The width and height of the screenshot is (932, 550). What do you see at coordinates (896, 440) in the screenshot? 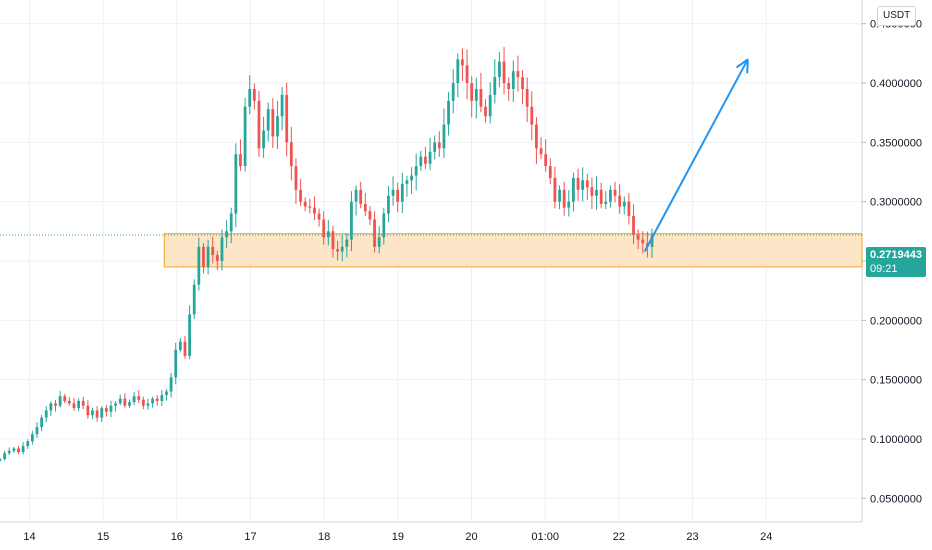
I see `y-tick-label: 0.1000000` at bounding box center [896, 440].